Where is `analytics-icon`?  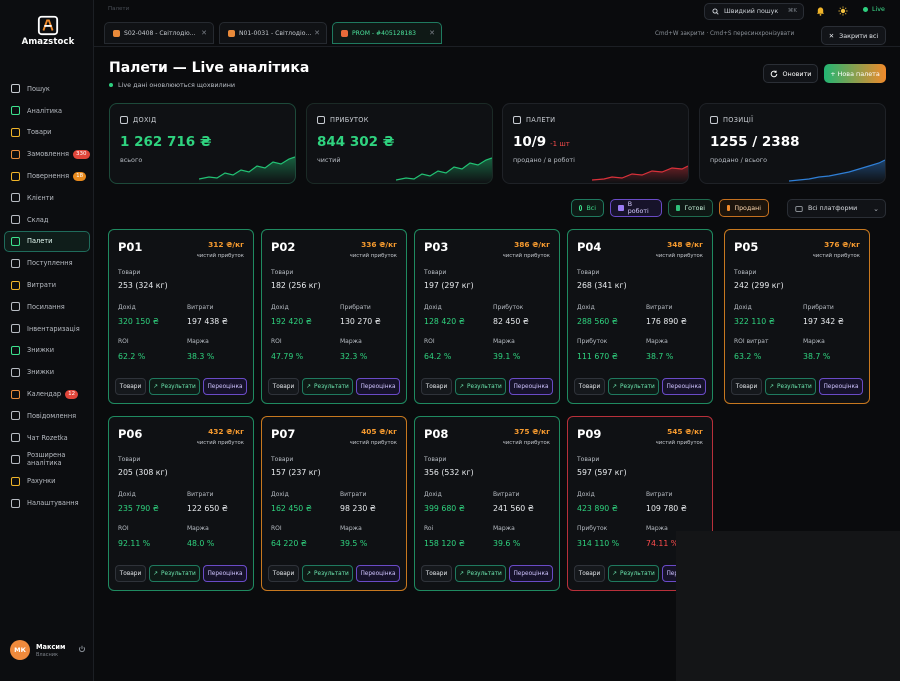 analytics-icon is located at coordinates (15, 459).